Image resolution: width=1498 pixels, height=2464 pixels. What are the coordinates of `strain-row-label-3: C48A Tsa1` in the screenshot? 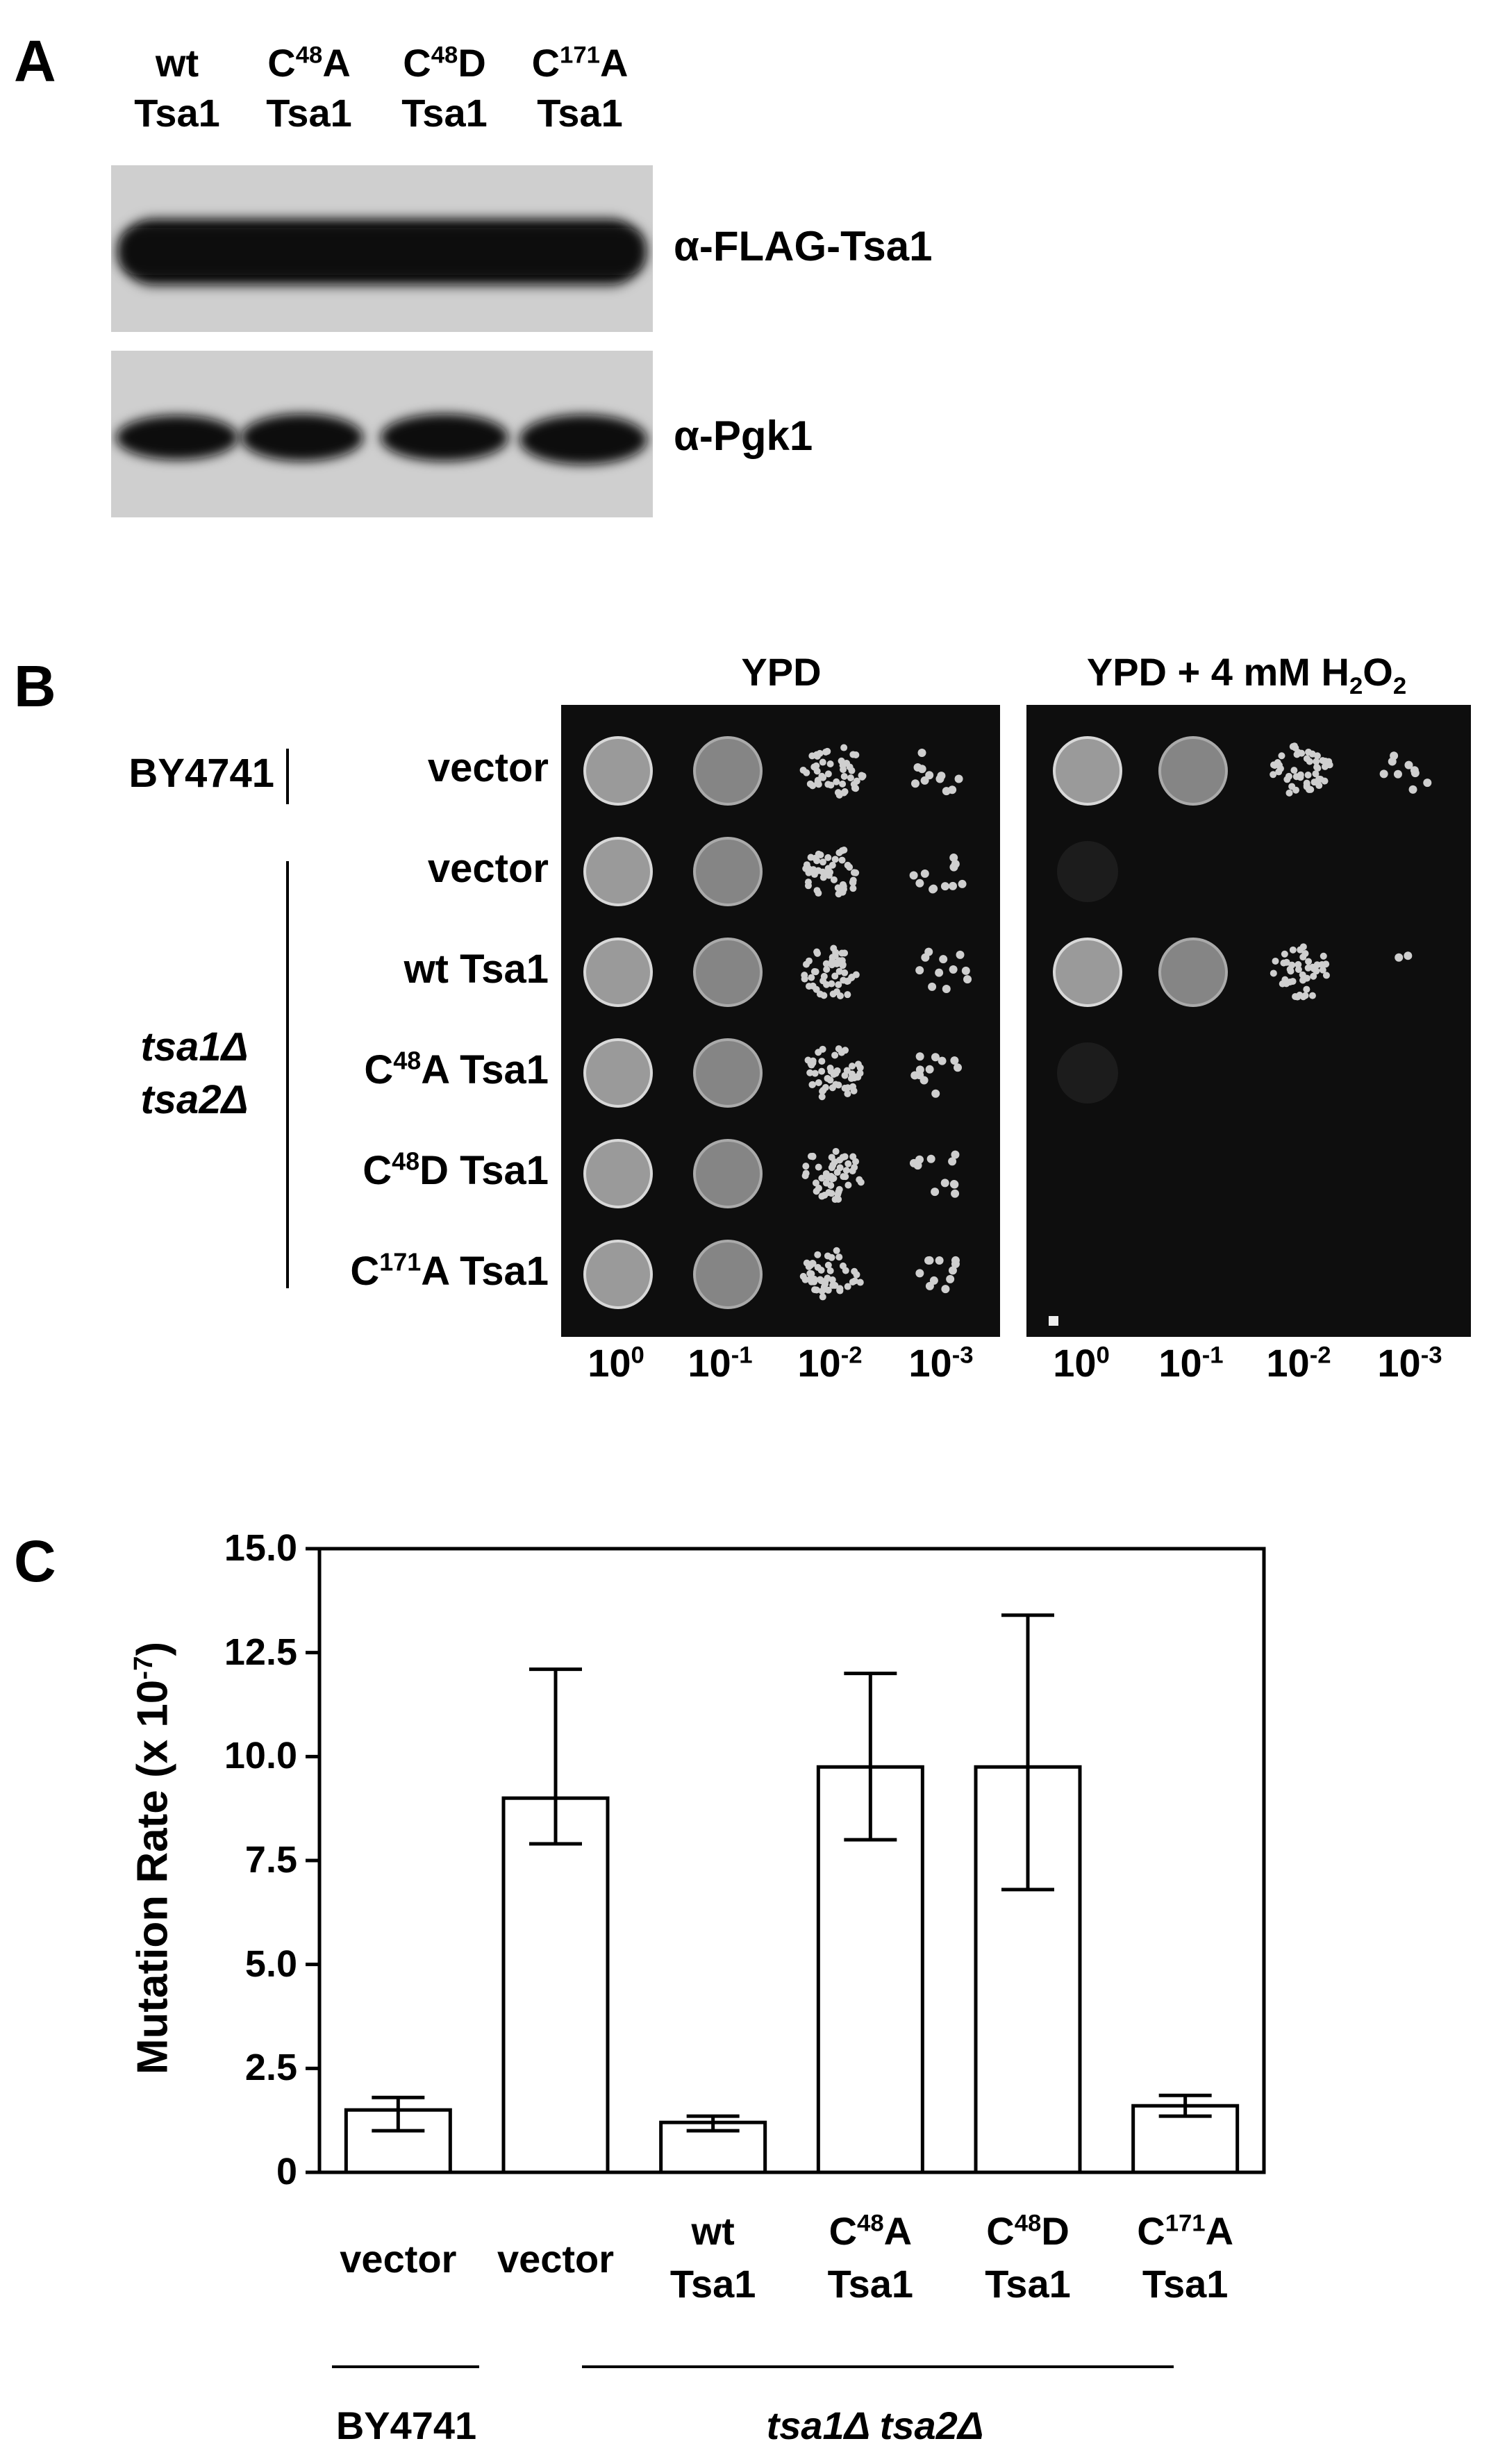 It's located at (456, 1069).